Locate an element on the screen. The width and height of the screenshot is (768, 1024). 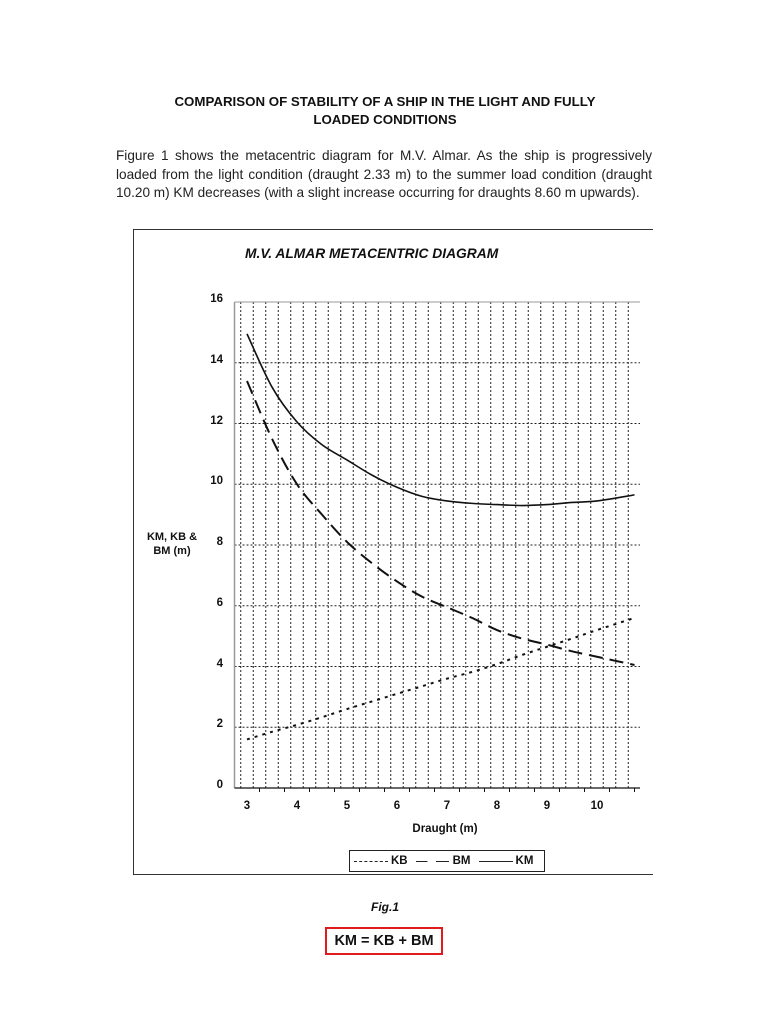
y-tick-label: 16 is located at coordinates (216, 299).